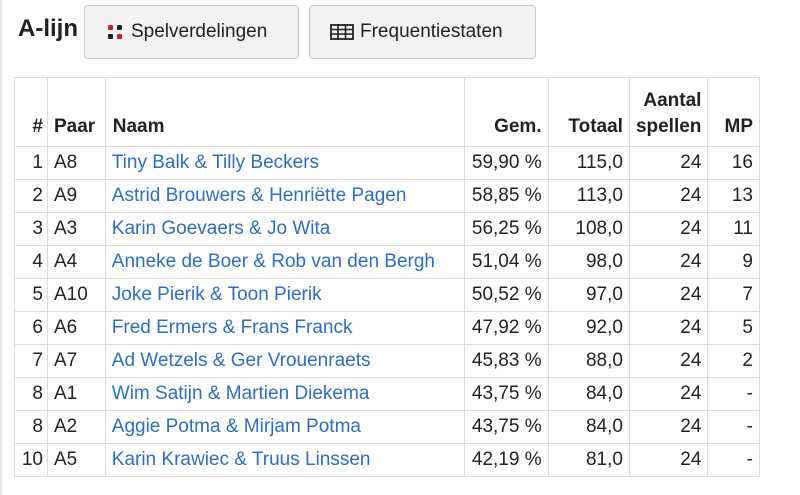 This screenshot has width=800, height=495. I want to click on col-header-rank: #, so click(31, 112).